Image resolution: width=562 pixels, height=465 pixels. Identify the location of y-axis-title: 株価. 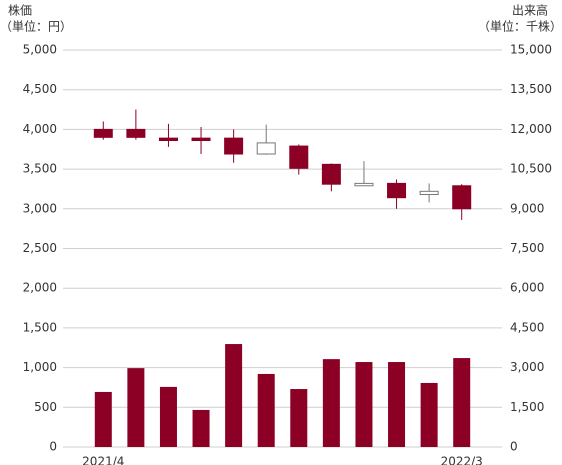
(20, 10).